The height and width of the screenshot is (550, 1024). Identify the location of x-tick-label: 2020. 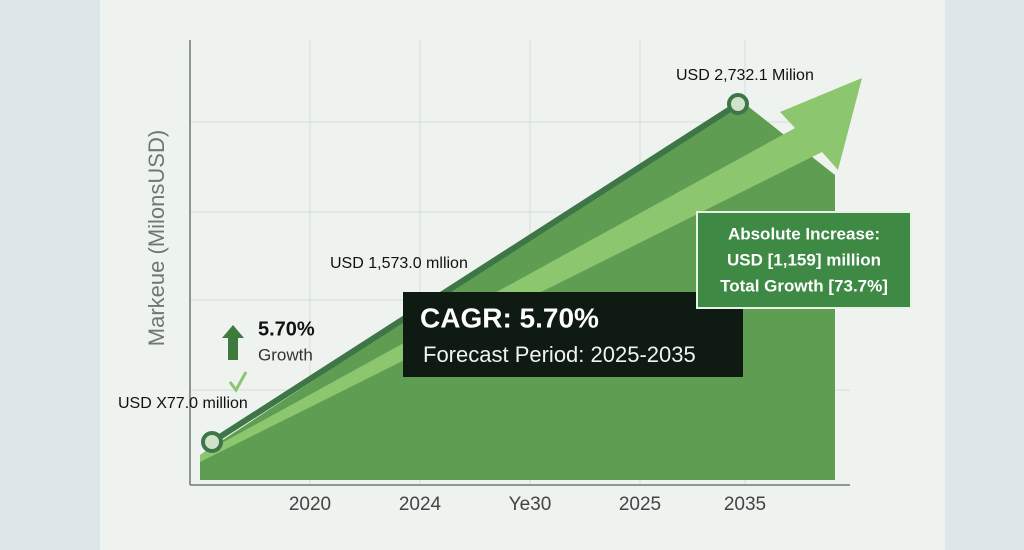
(310, 504).